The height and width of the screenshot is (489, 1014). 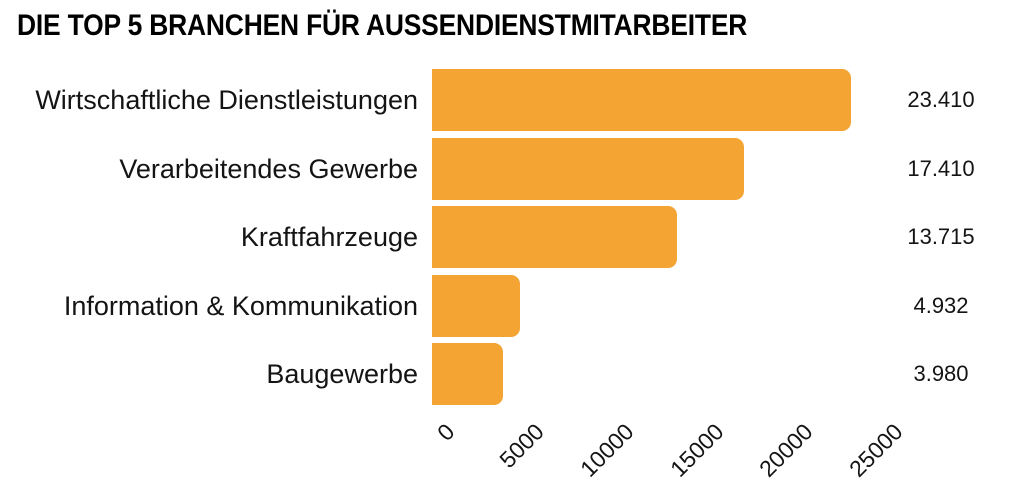 I want to click on x-axis-tick-label: 10000, so click(x=607, y=450).